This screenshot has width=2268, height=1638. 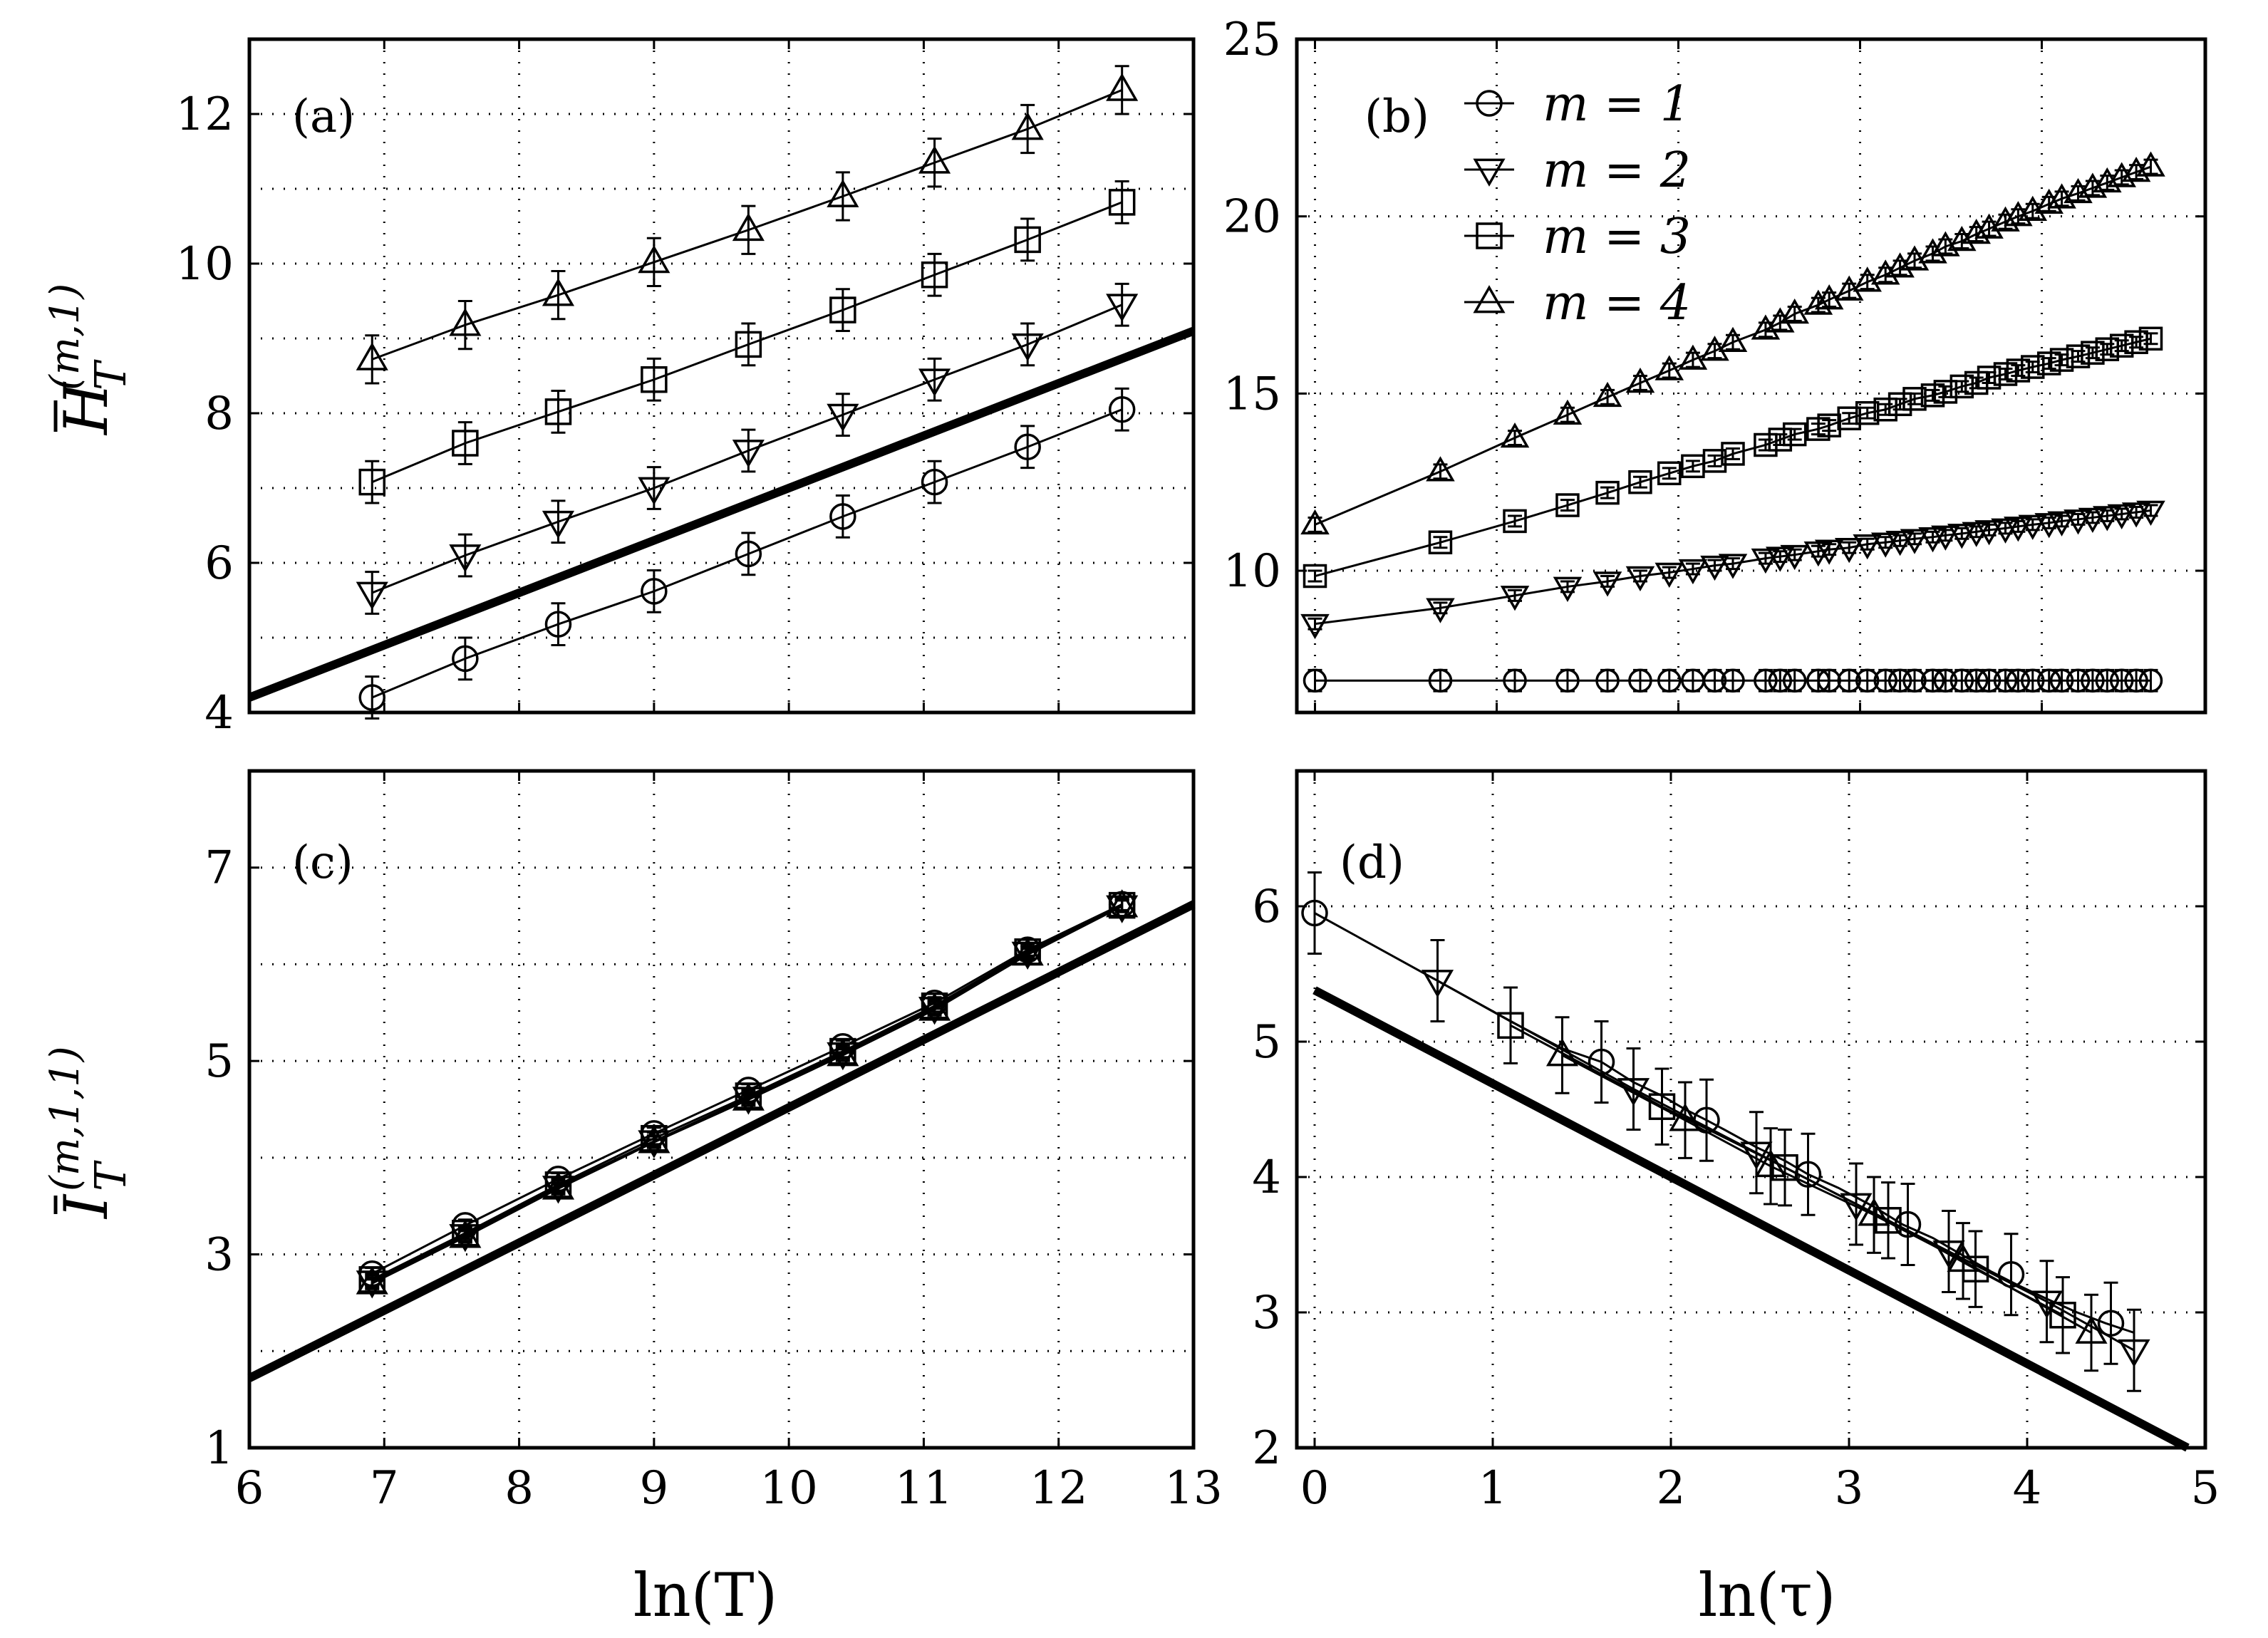 I want to click on panel-d-ytick-label: 5, so click(x=1266, y=1042).